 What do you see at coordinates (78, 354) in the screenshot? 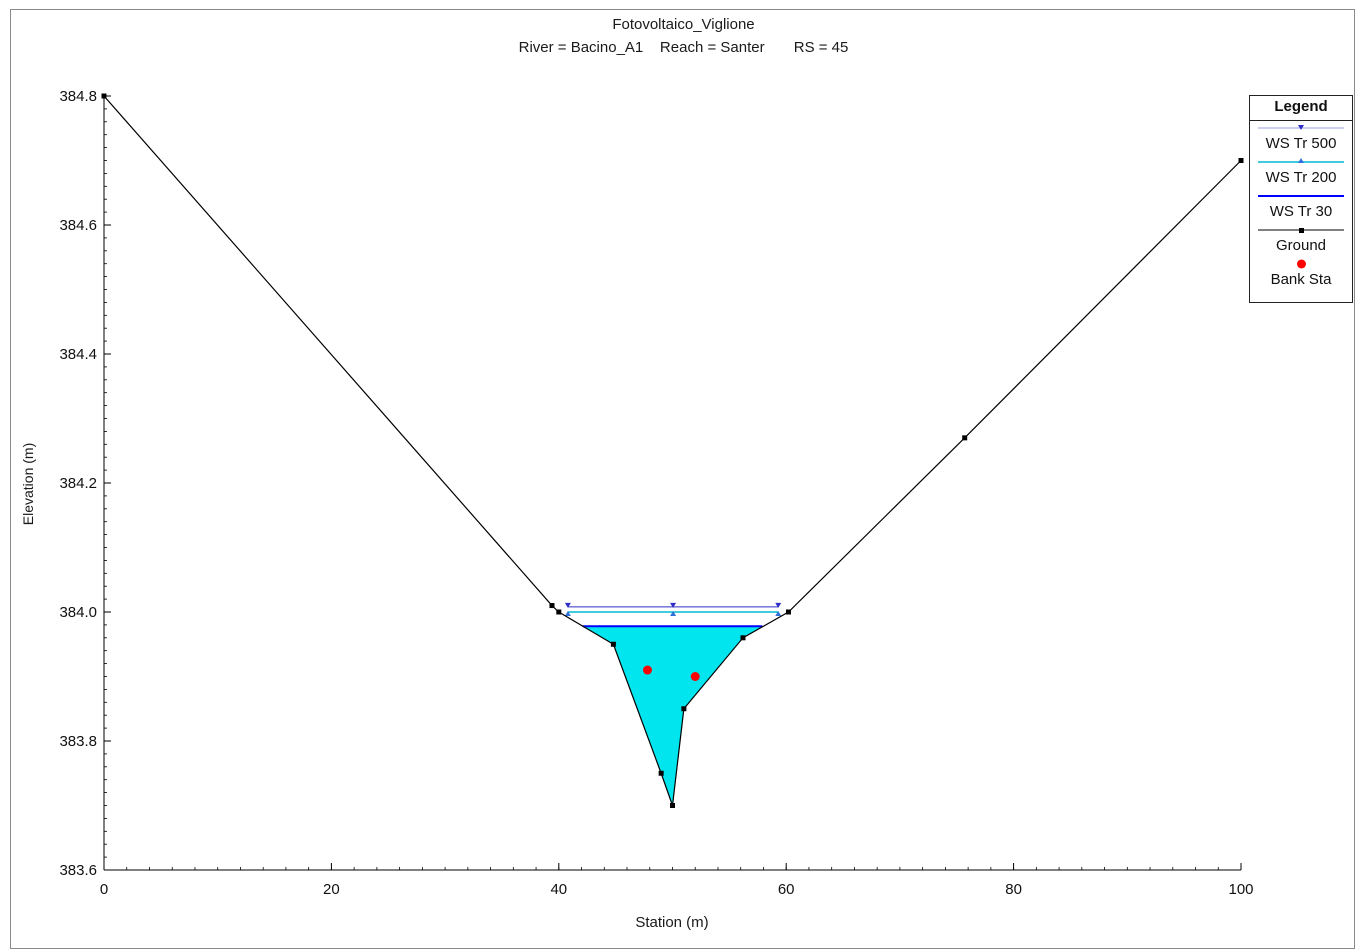
I see `y-tick-label: 384.4` at bounding box center [78, 354].